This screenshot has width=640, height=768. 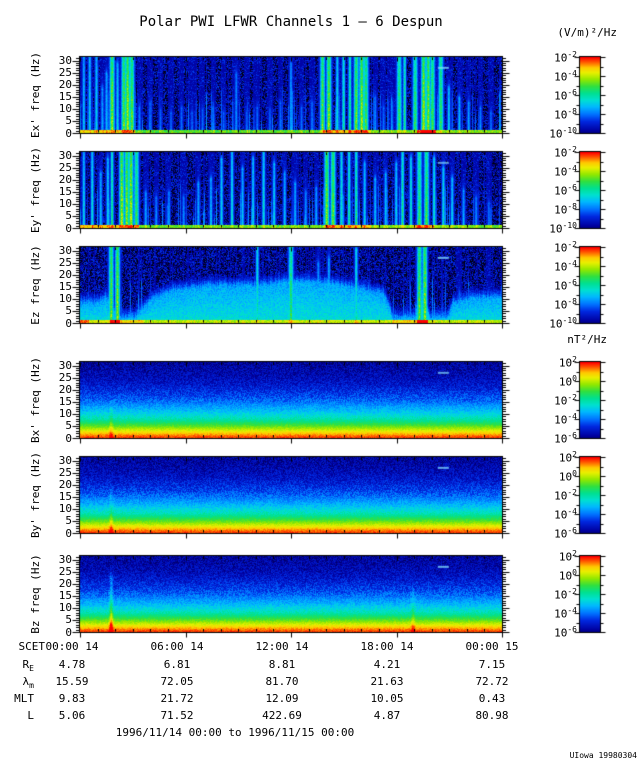 What do you see at coordinates (30, 715) in the screenshot?
I see `ephemeris-row-label: L` at bounding box center [30, 715].